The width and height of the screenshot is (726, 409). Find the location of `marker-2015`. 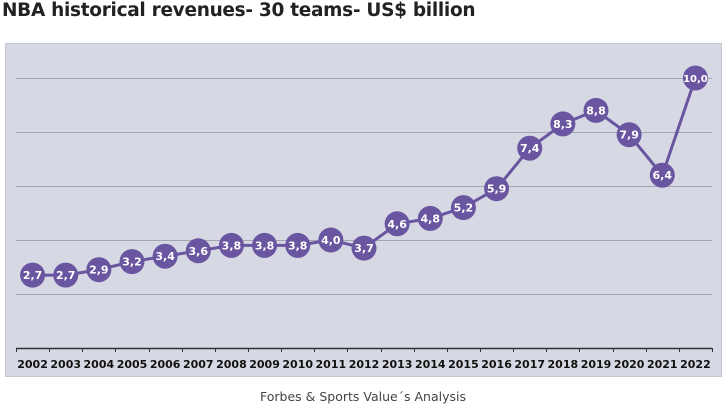

marker-2015 is located at coordinates (463, 208).